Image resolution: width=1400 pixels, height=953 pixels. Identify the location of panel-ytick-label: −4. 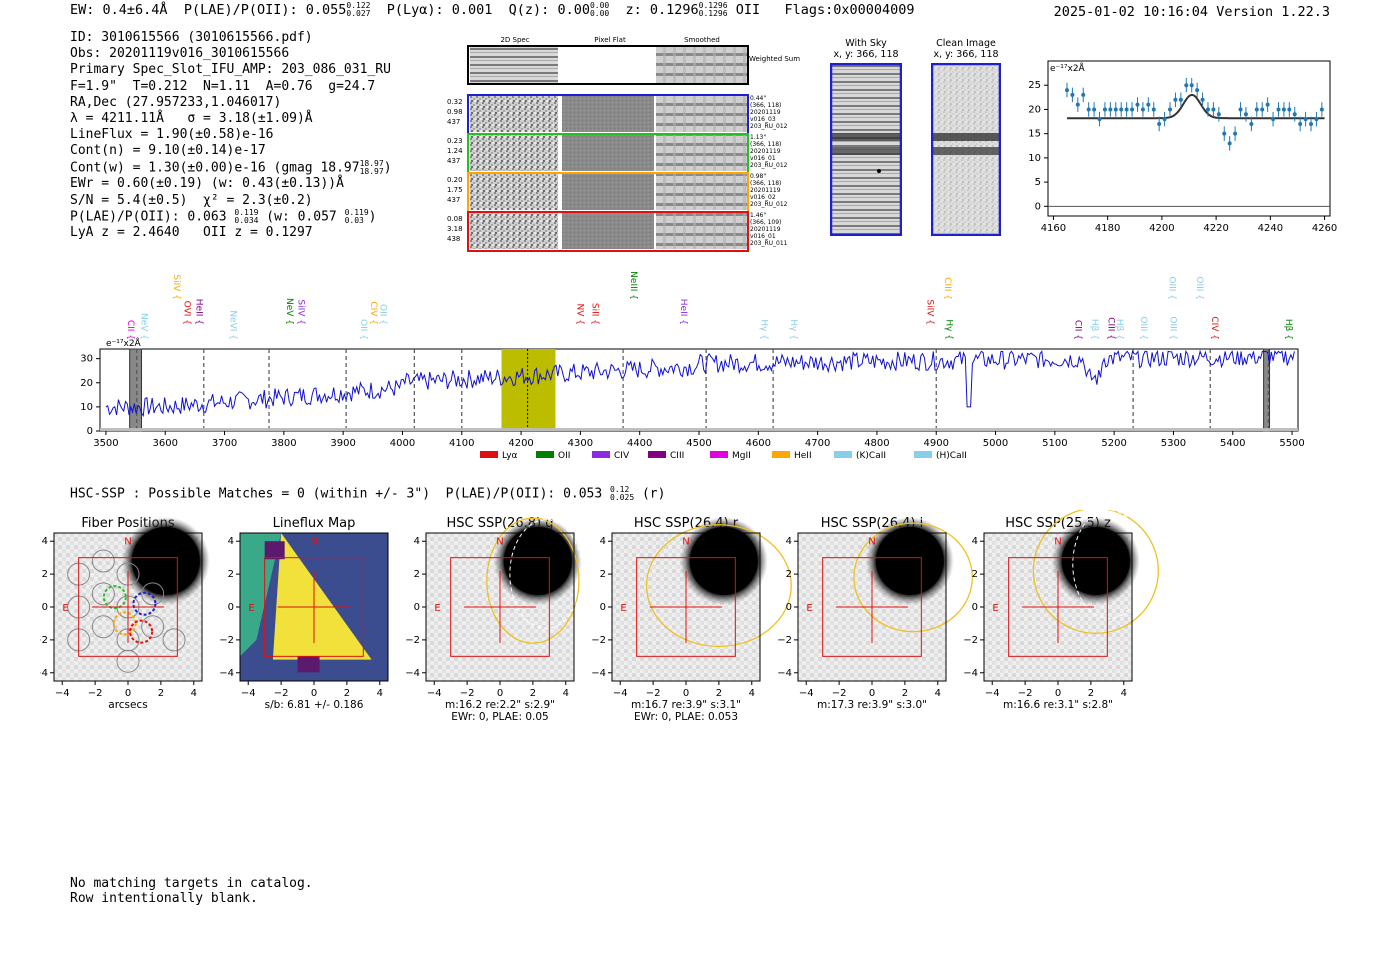
(970, 673).